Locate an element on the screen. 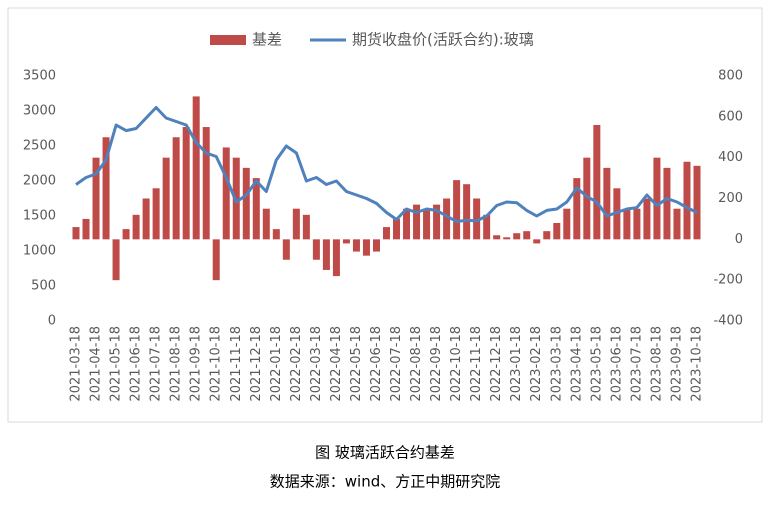 This screenshot has width=771, height=514. caption: 图 玻璃活跃合约基差 is located at coordinates (385, 453).